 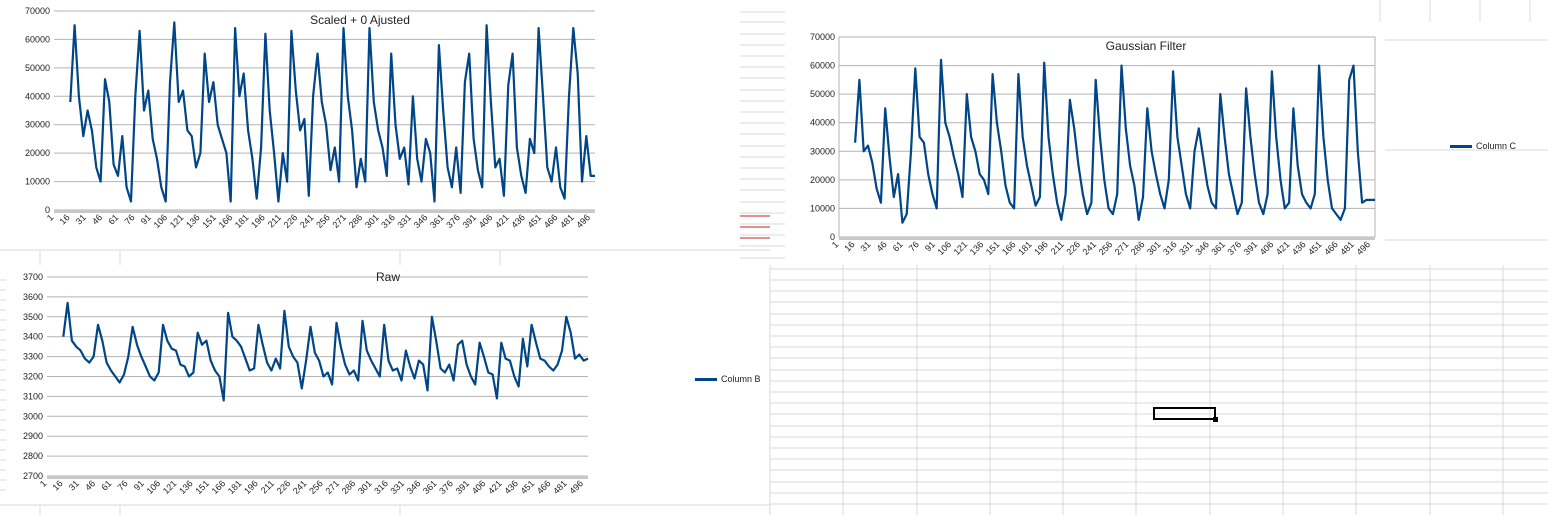 I want to click on x-tick-label: 166, so click(x=1009, y=248).